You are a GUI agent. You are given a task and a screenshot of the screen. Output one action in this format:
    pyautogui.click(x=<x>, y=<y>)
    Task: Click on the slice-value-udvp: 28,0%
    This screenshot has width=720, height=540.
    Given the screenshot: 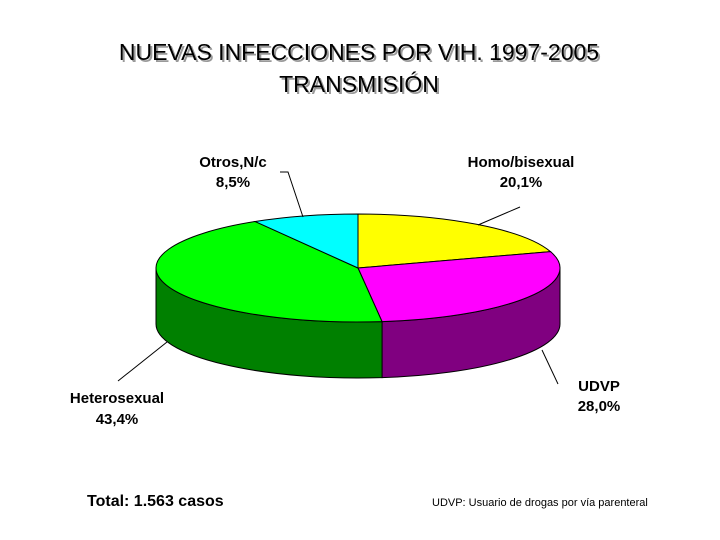 What is the action you would take?
    pyautogui.click(x=599, y=406)
    